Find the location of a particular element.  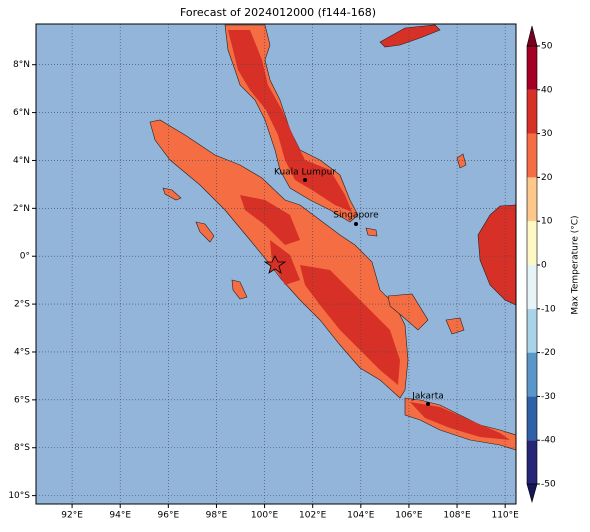

x-tick-label: 96°E is located at coordinates (169, 516).